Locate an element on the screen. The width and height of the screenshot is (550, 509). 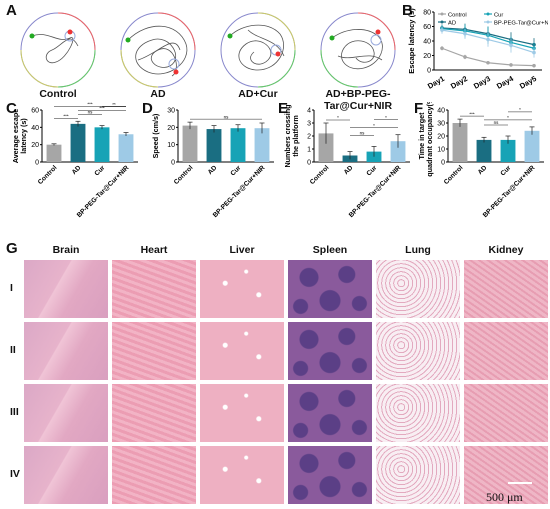
maze-path-bp is located at coordinates (358, 50).